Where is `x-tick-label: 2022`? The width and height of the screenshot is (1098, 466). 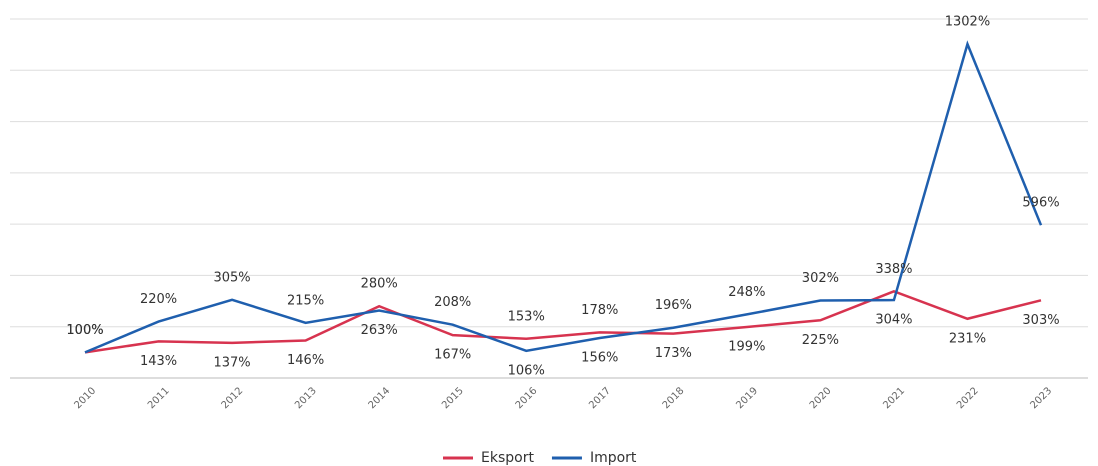
x-tick-label: 2022 is located at coordinates (968, 398).